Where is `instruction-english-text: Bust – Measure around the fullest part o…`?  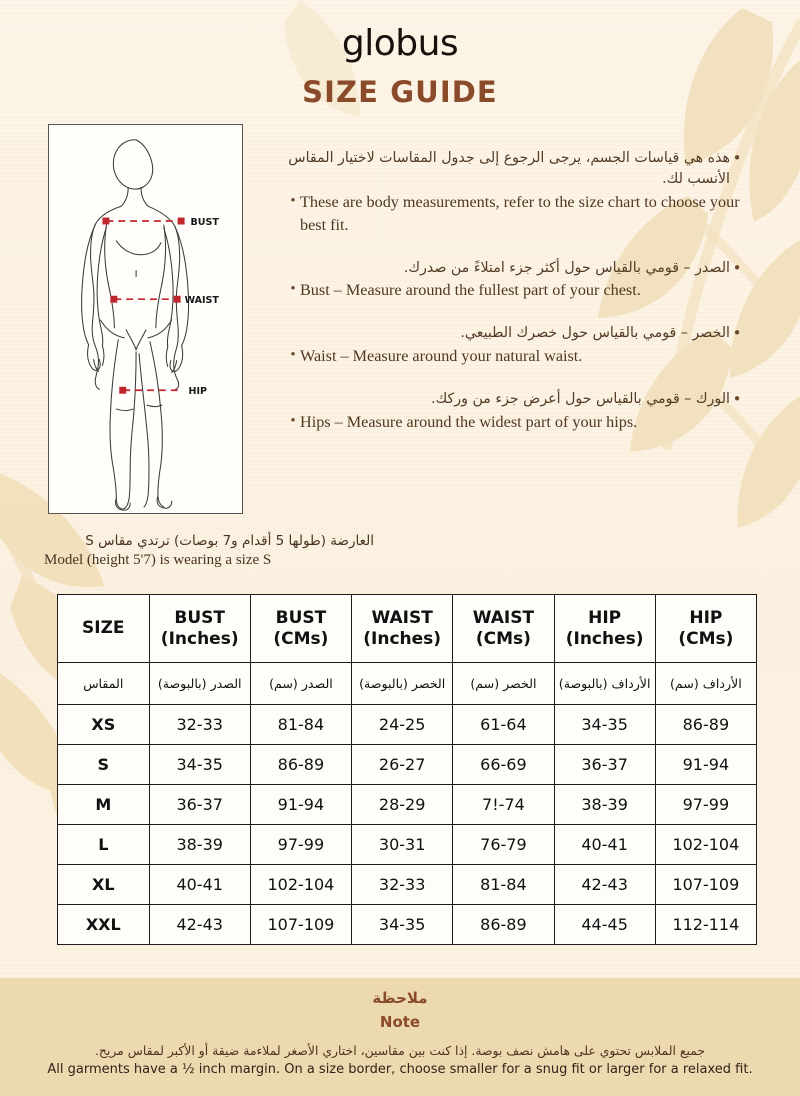
instruction-english-text: Bust – Measure around the fullest part o… is located at coordinates (470, 290).